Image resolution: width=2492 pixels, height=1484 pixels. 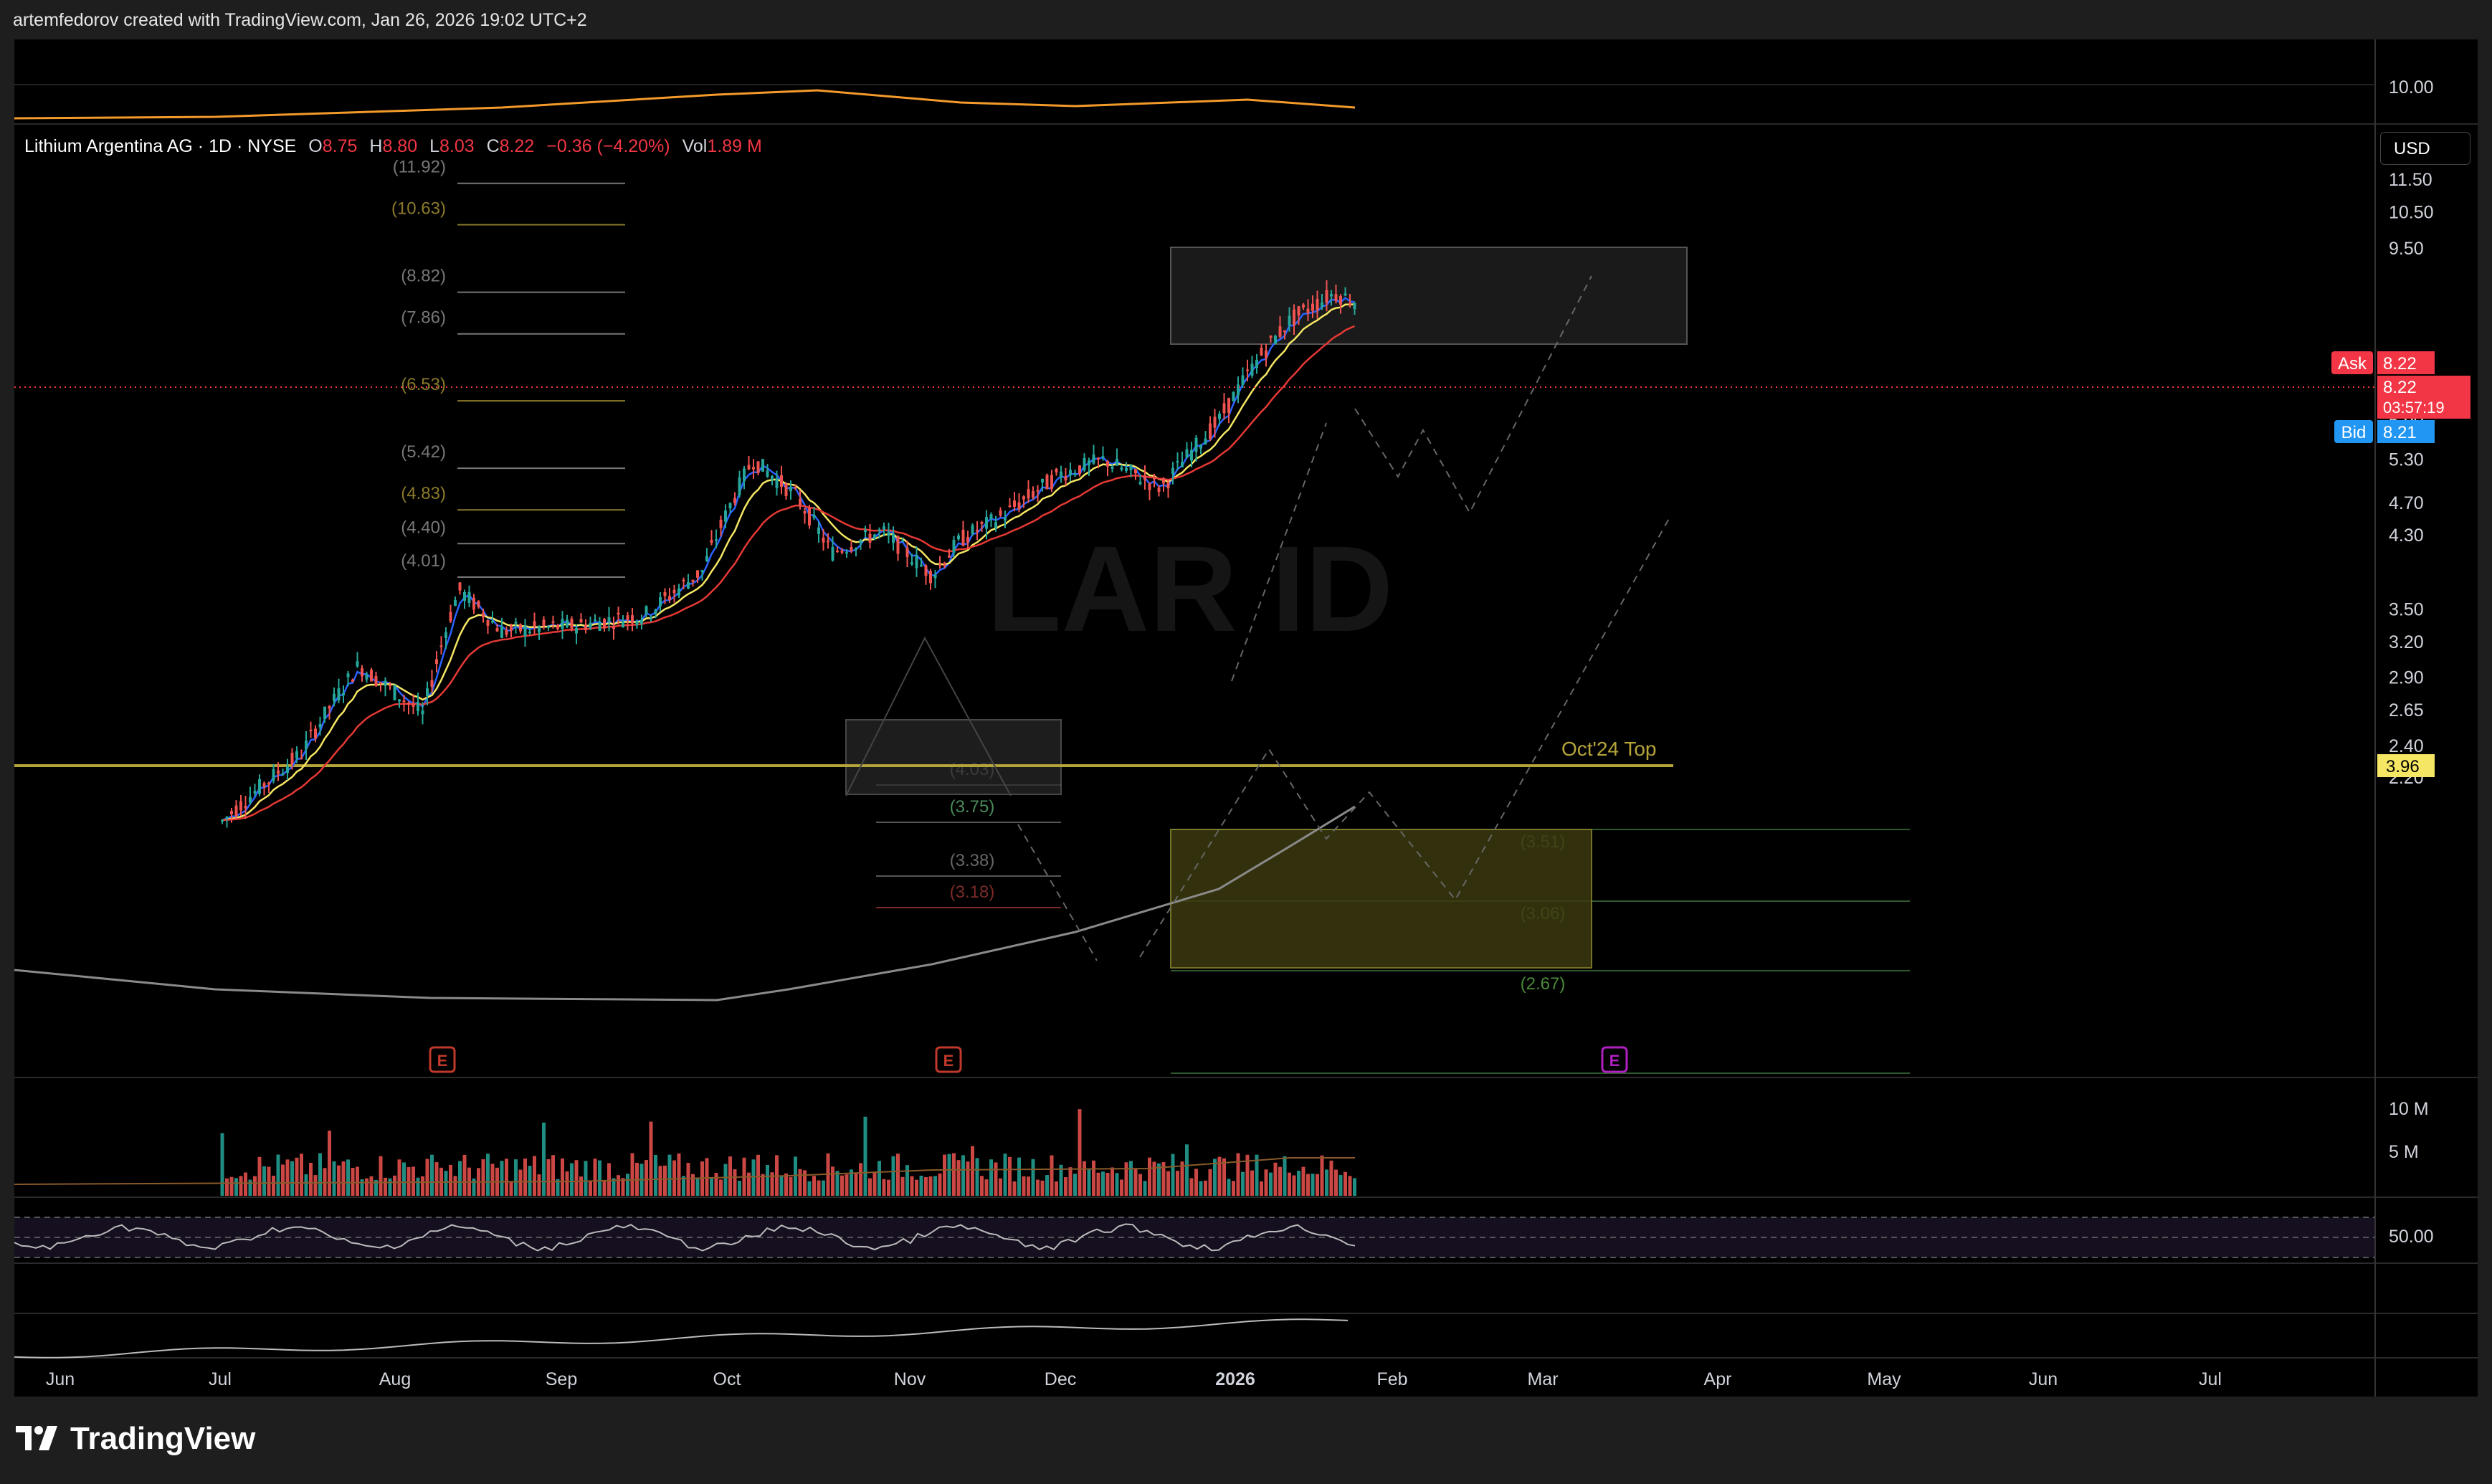 I want to click on fib-mid-label: (3.38), so click(x=972, y=861).